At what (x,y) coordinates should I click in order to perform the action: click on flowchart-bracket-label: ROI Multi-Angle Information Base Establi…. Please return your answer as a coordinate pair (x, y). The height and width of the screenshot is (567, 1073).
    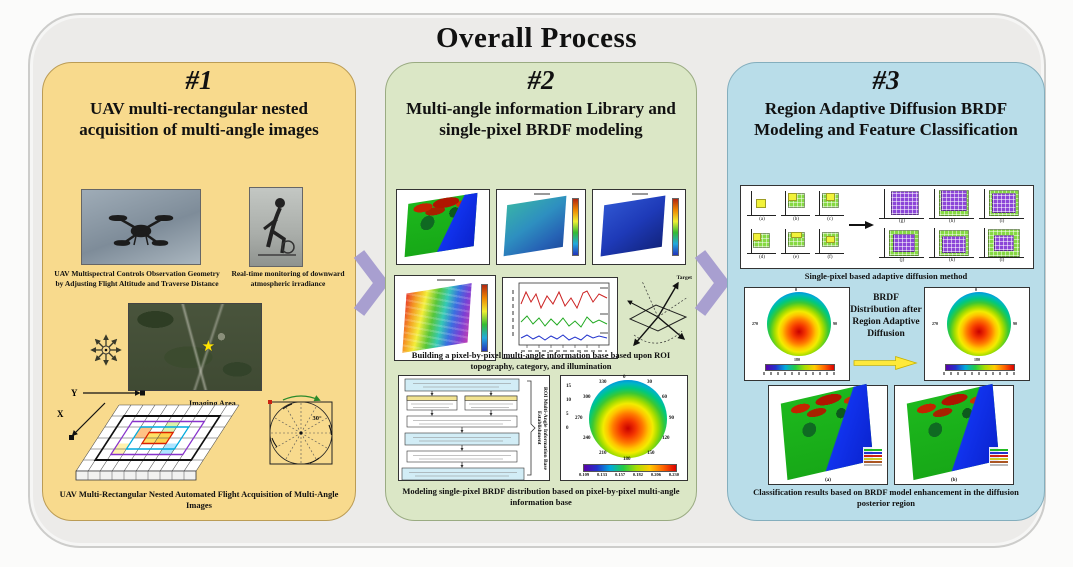
    Looking at the image, I should click on (542, 428).